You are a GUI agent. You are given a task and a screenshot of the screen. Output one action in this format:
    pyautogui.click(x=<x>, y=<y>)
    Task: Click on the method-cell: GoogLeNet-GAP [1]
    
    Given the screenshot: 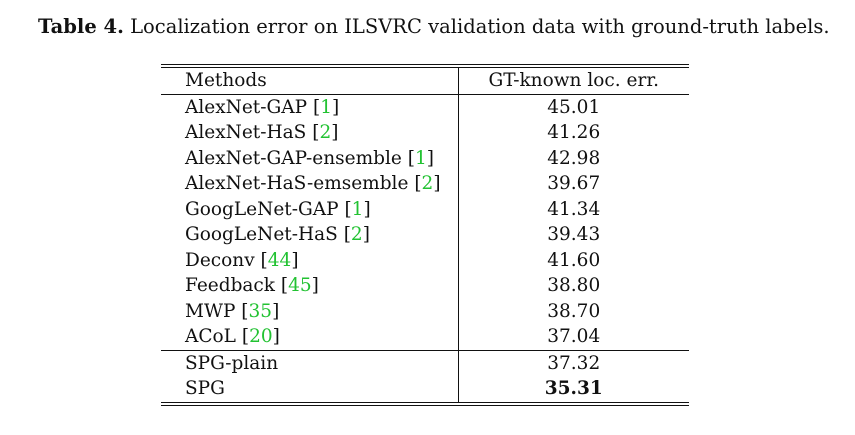 What is the action you would take?
    pyautogui.click(x=310, y=209)
    